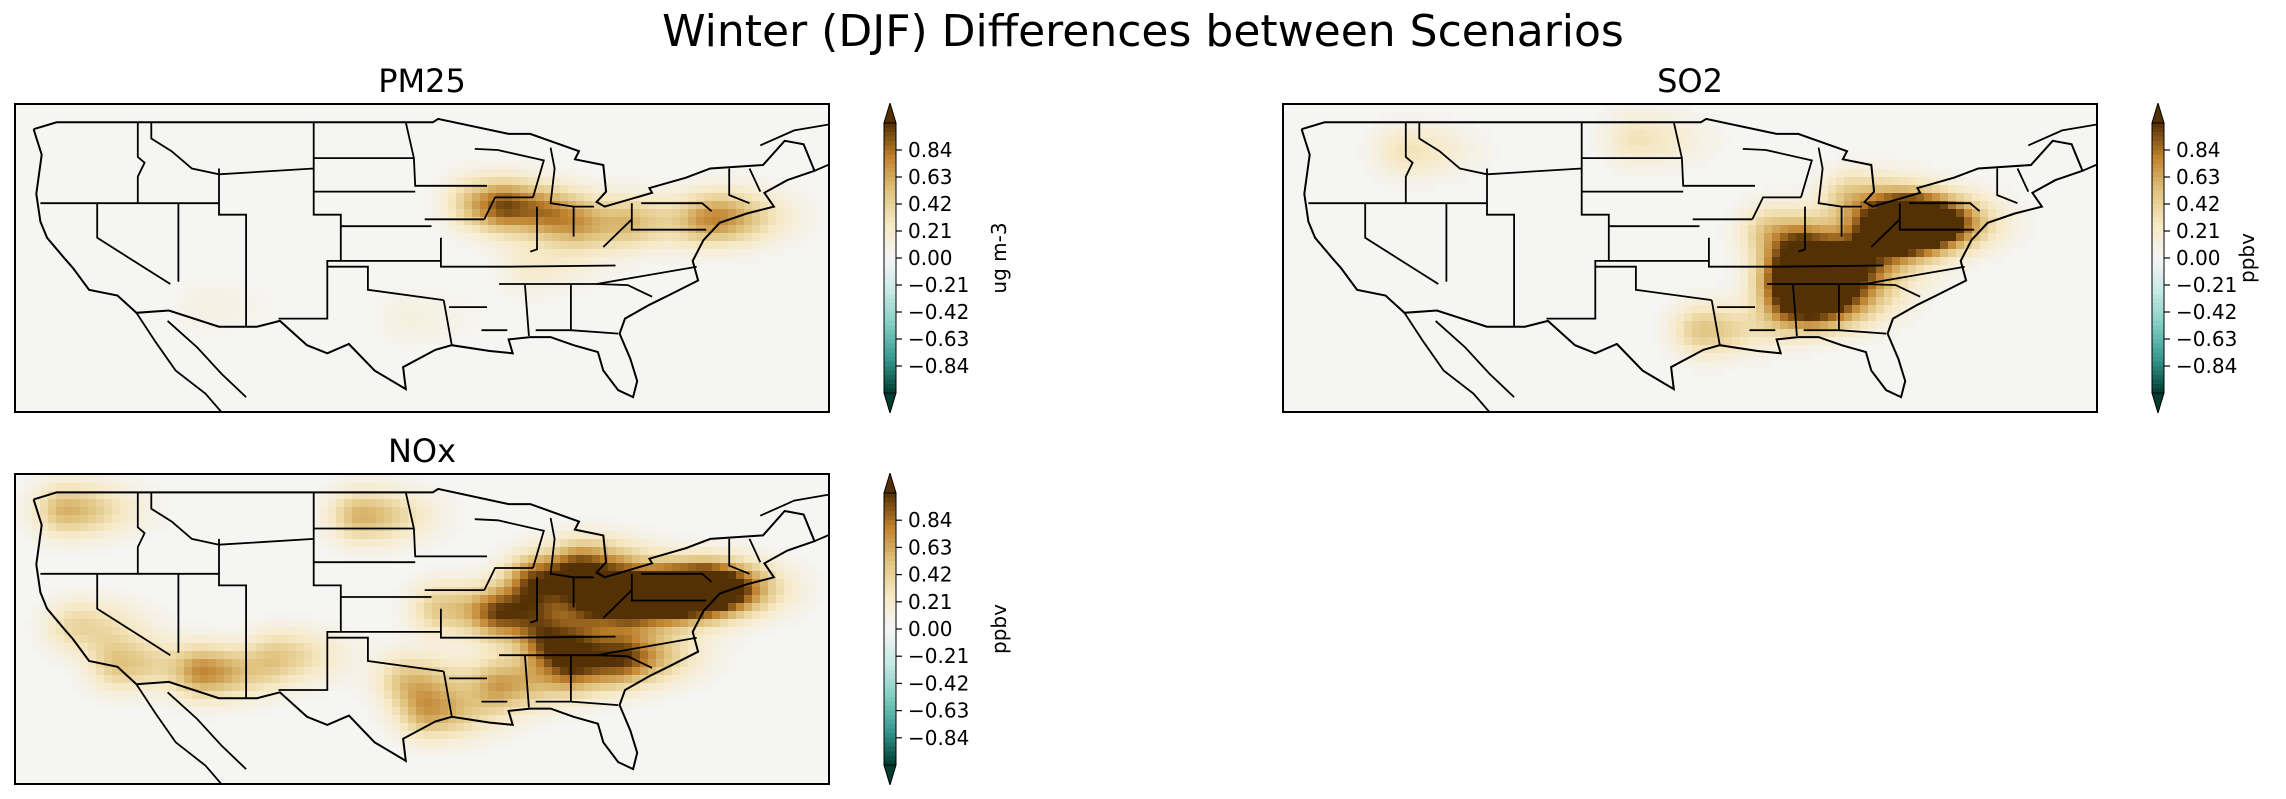 The height and width of the screenshot is (799, 2286). I want to click on colorbar-tick-label: −0.84, so click(2206, 366).